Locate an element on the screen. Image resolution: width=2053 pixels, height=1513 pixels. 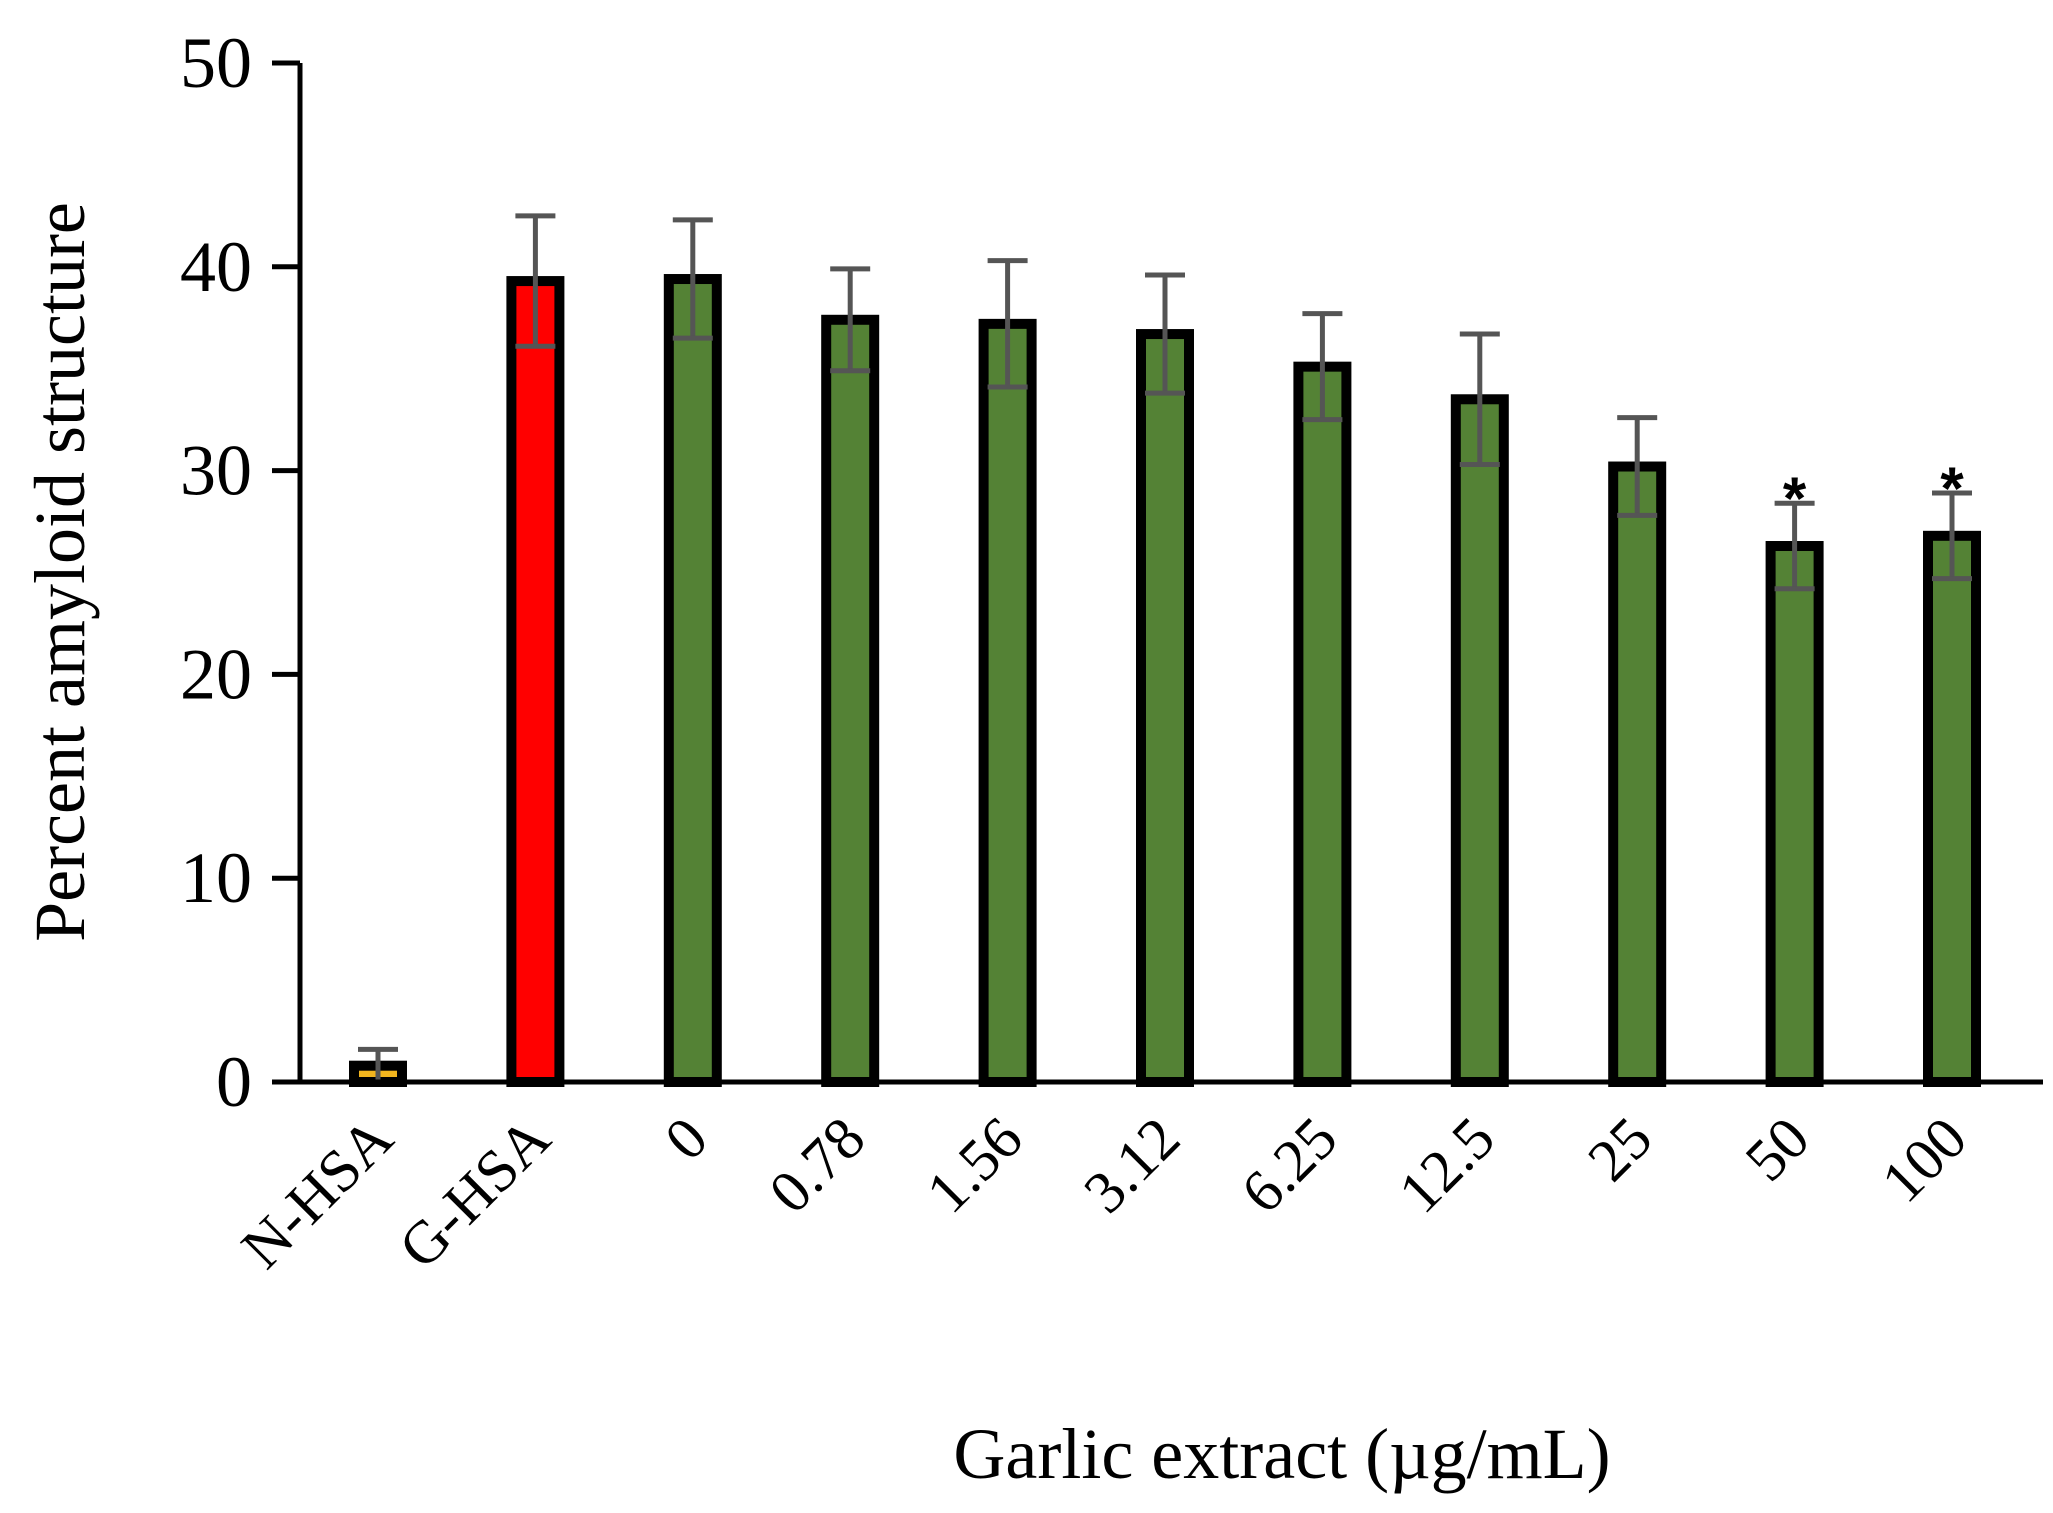
bar-12.5 is located at coordinates (1479, 740).